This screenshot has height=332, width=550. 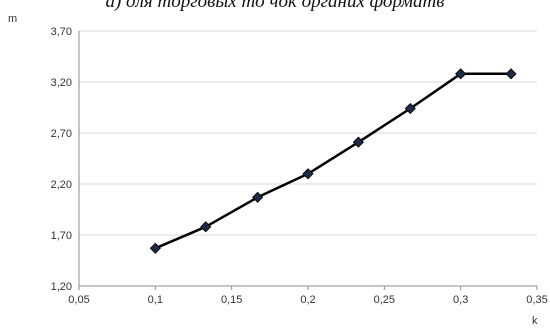 What do you see at coordinates (155, 300) in the screenshot?
I see `x-tick-label: 0,1` at bounding box center [155, 300].